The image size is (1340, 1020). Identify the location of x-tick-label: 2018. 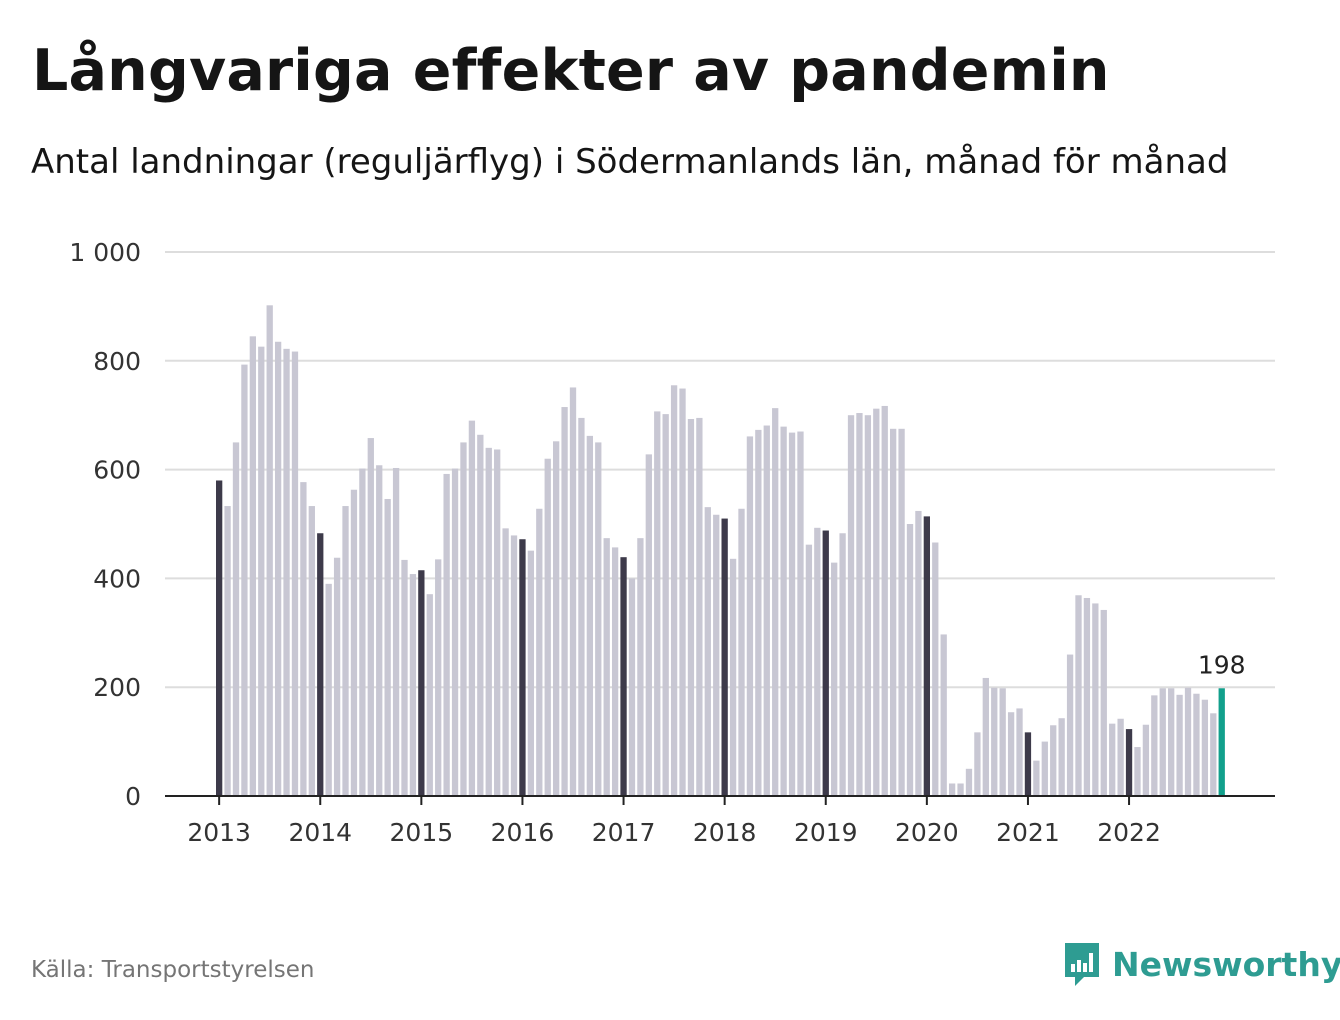
(725, 832).